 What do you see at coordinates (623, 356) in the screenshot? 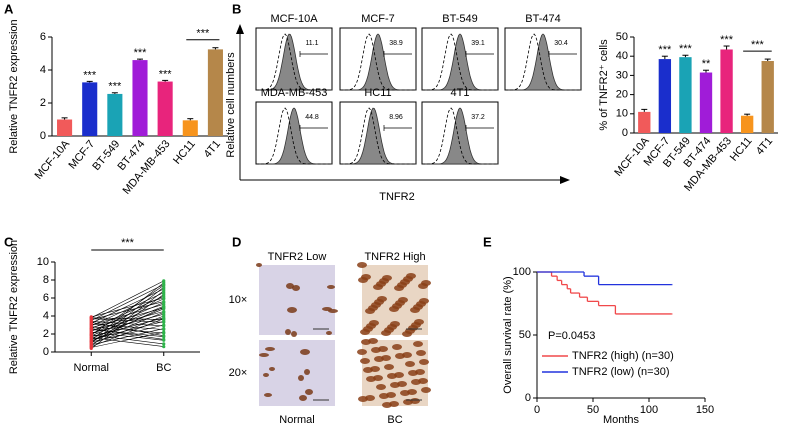
I see `legend-label: TNFR2 (high) (n=30)` at bounding box center [623, 356].